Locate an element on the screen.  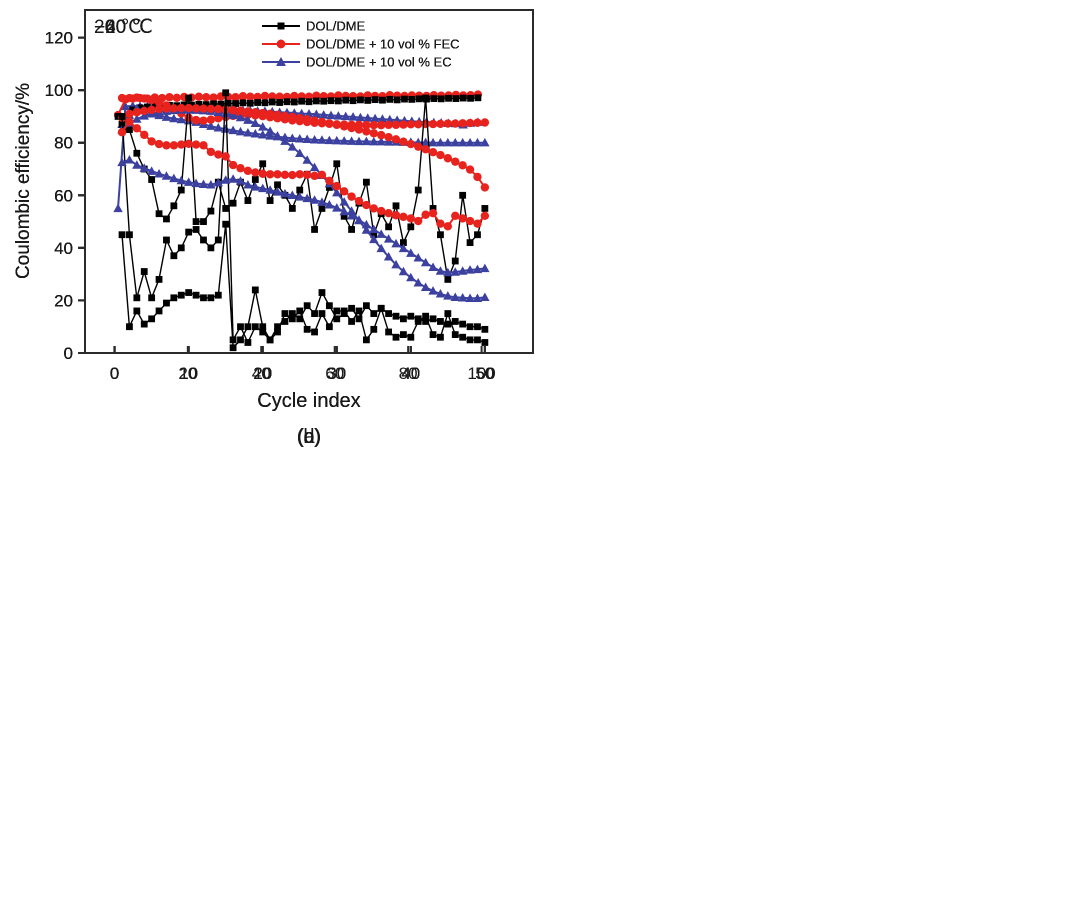
legend-circle-marker is located at coordinates (281, 44).